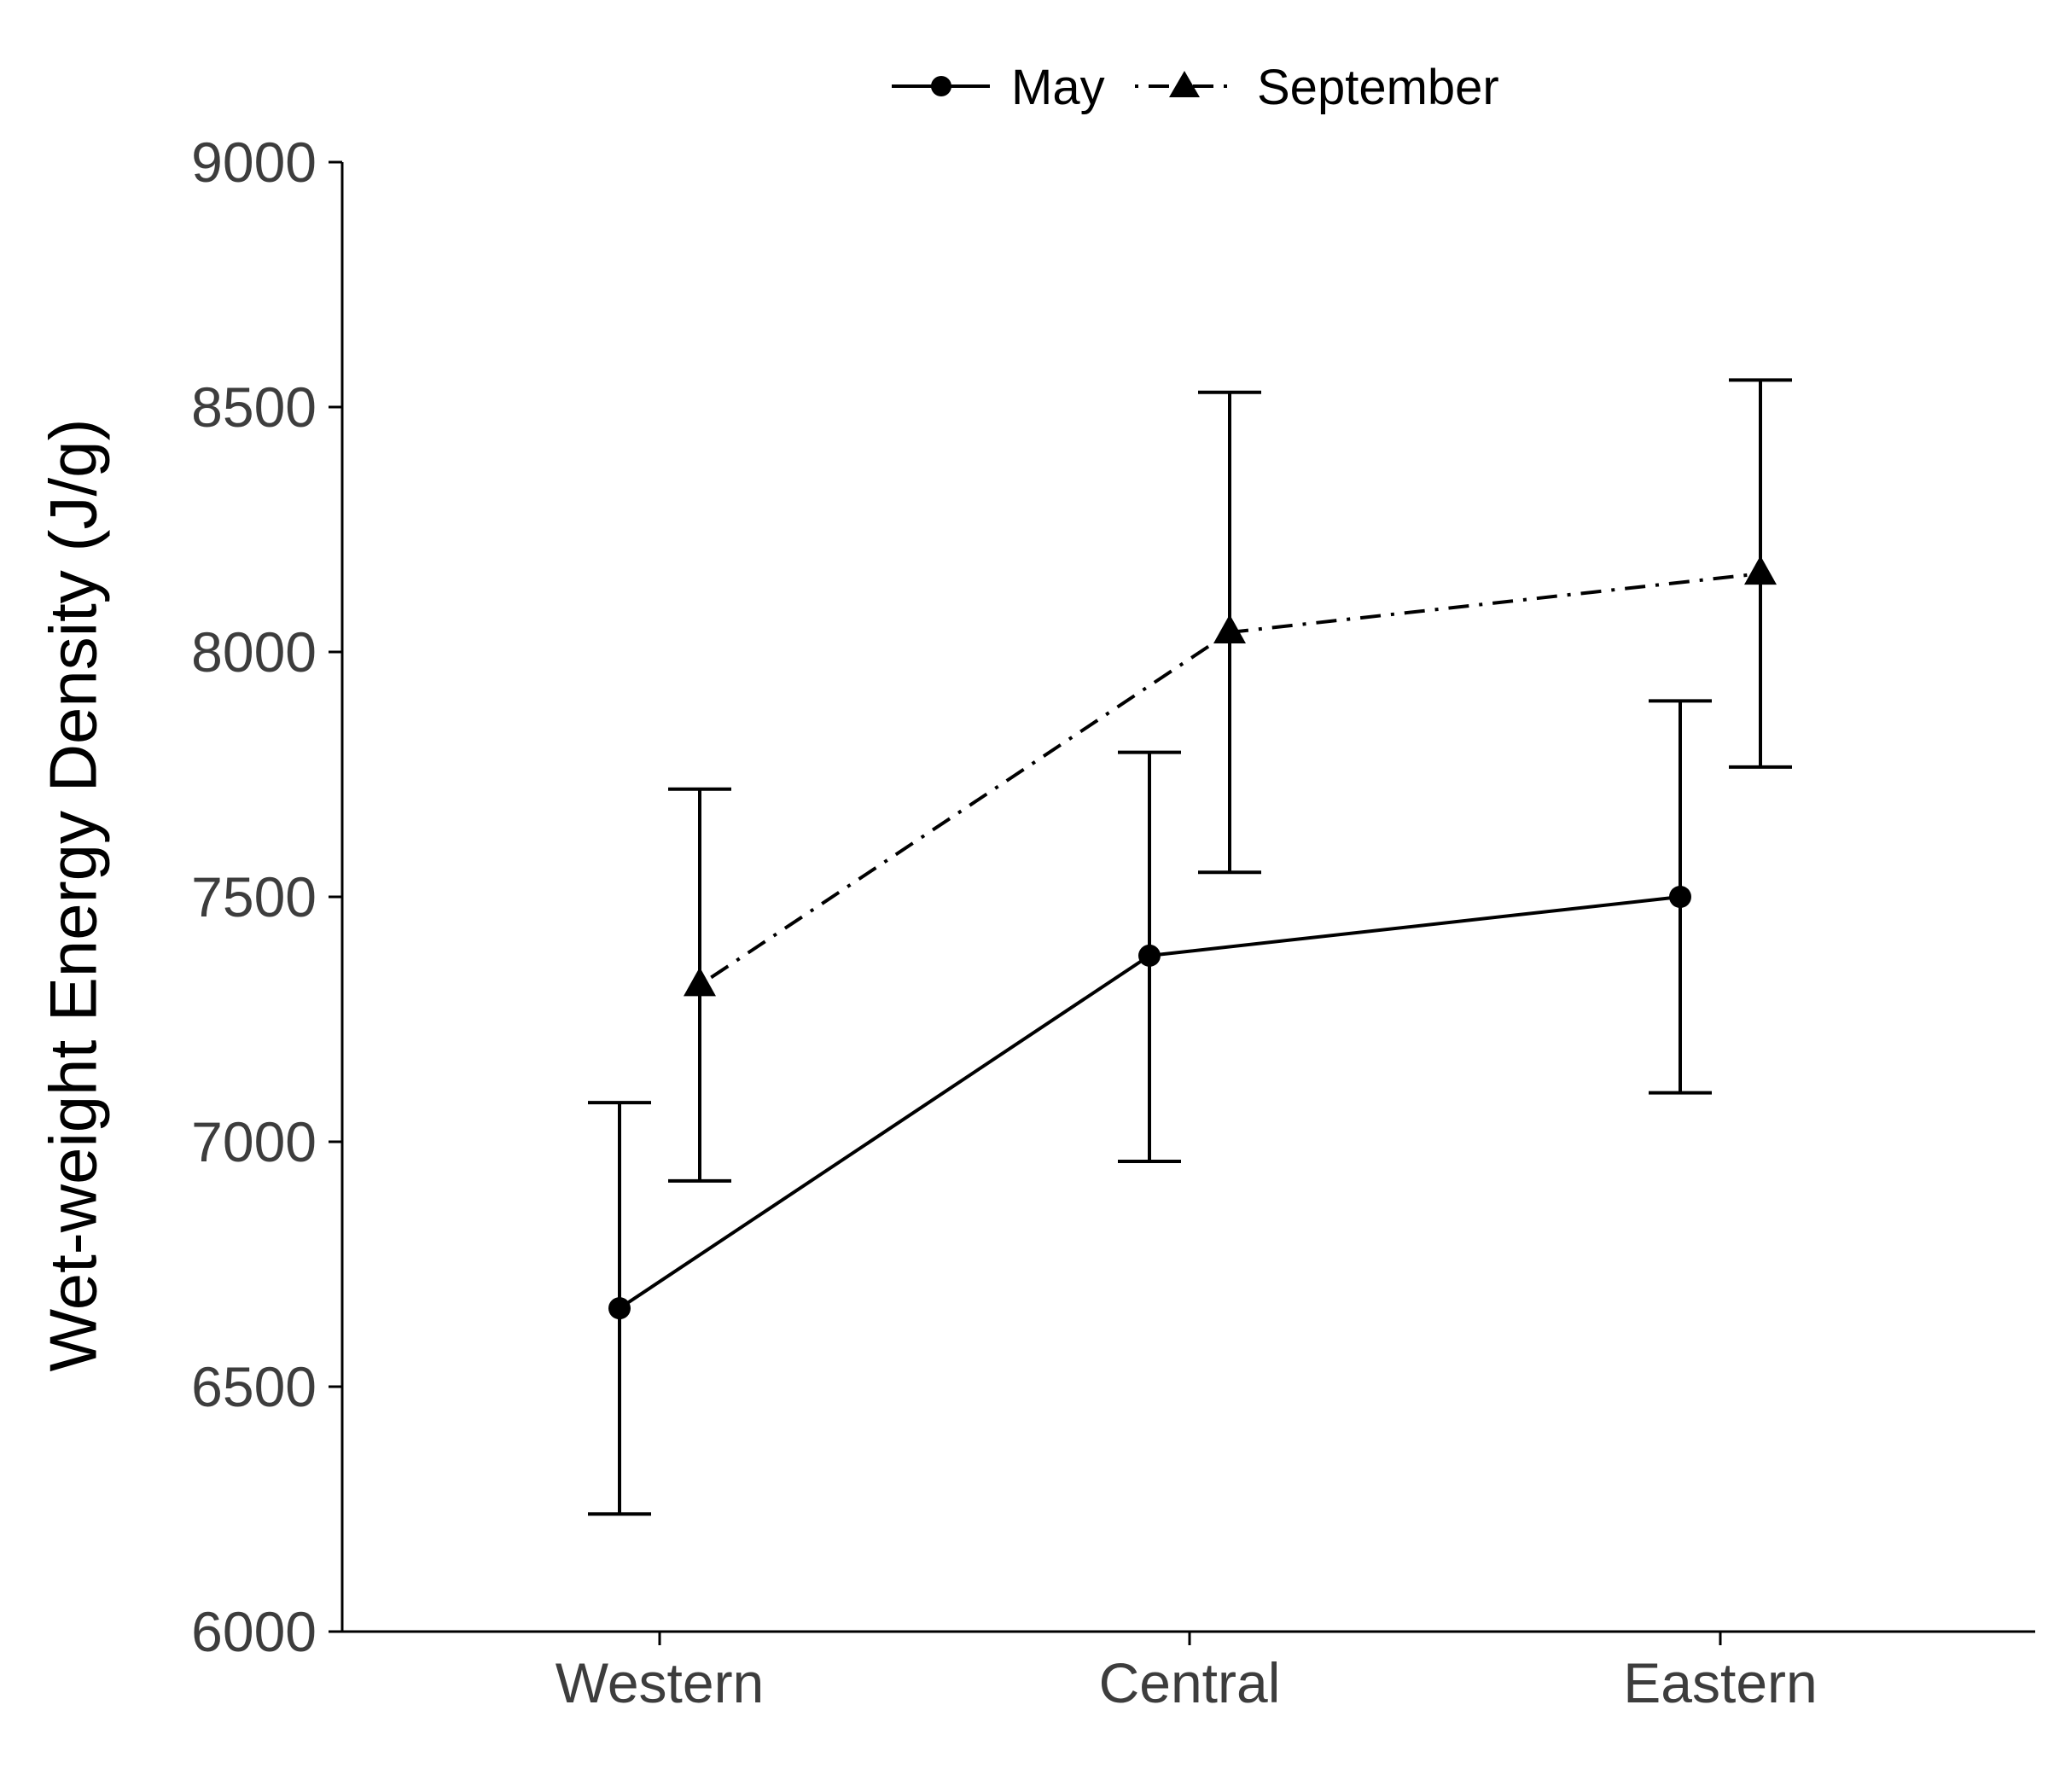  Describe the element at coordinates (254, 1141) in the screenshot. I see `y-tick-label: 7000` at that location.